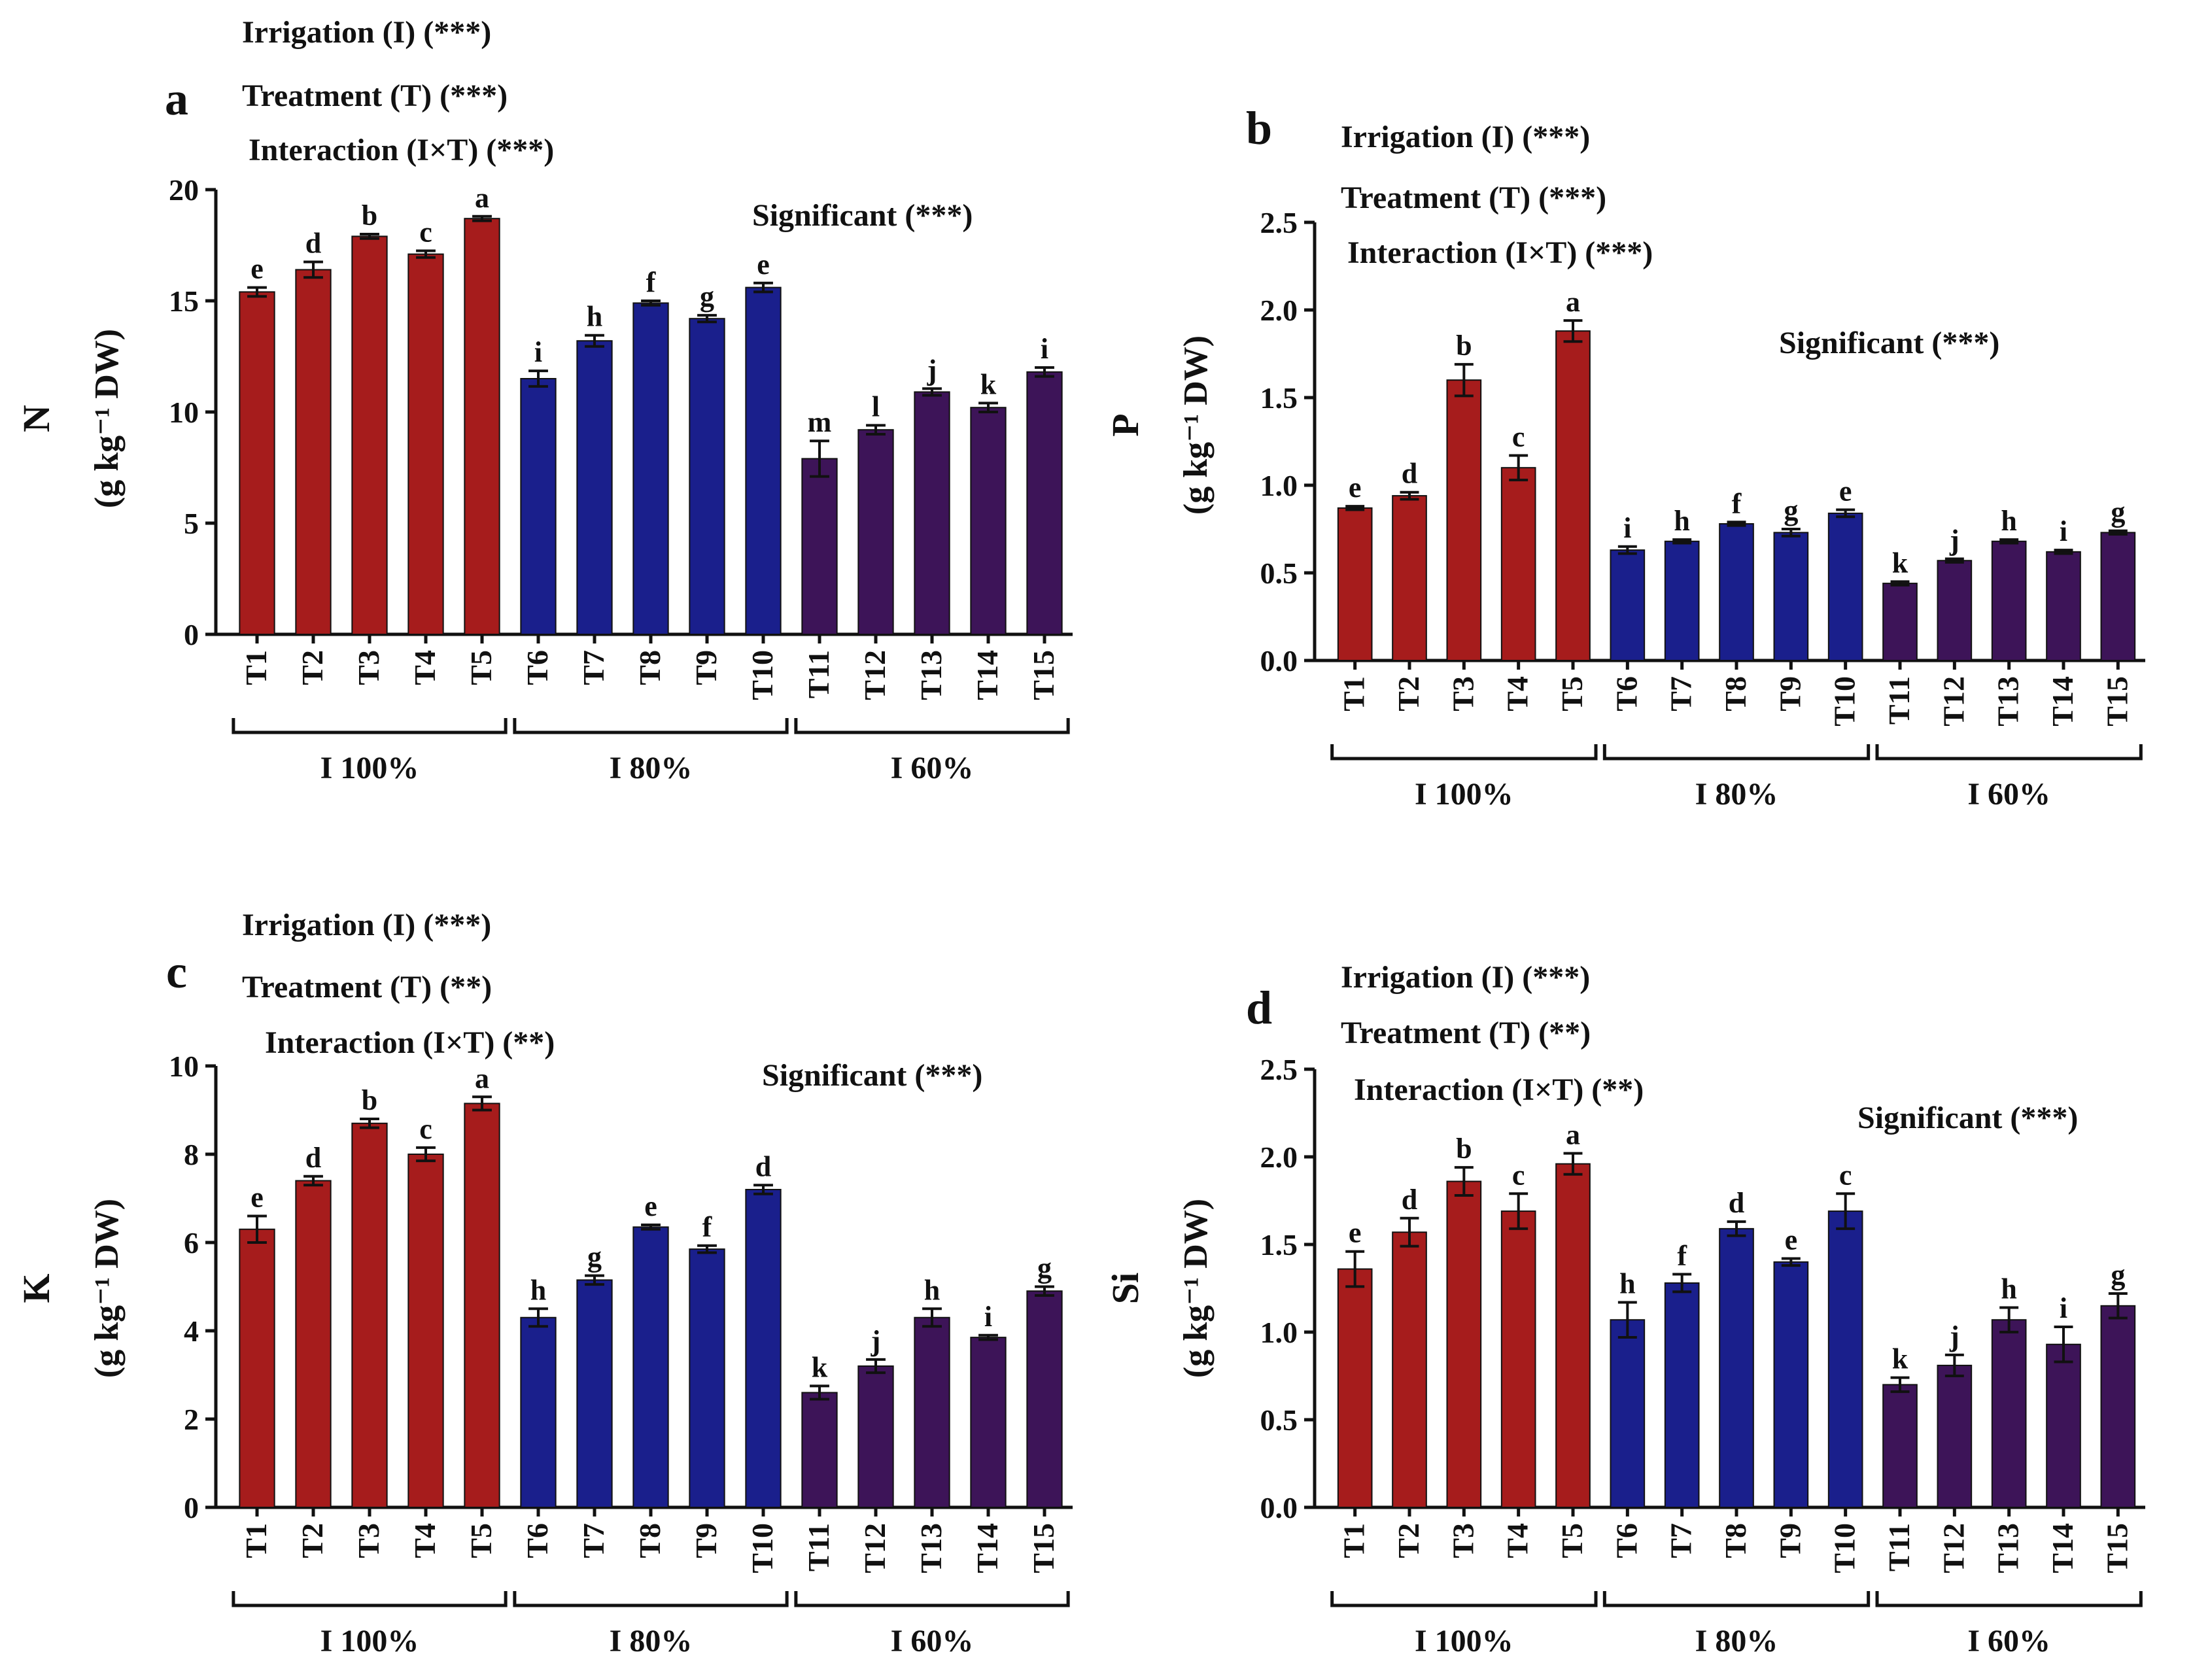 Image resolution: width=2193 pixels, height=1680 pixels. What do you see at coordinates (1279, 660) in the screenshot?
I see `y-tick-label: 0.0` at bounding box center [1279, 660].